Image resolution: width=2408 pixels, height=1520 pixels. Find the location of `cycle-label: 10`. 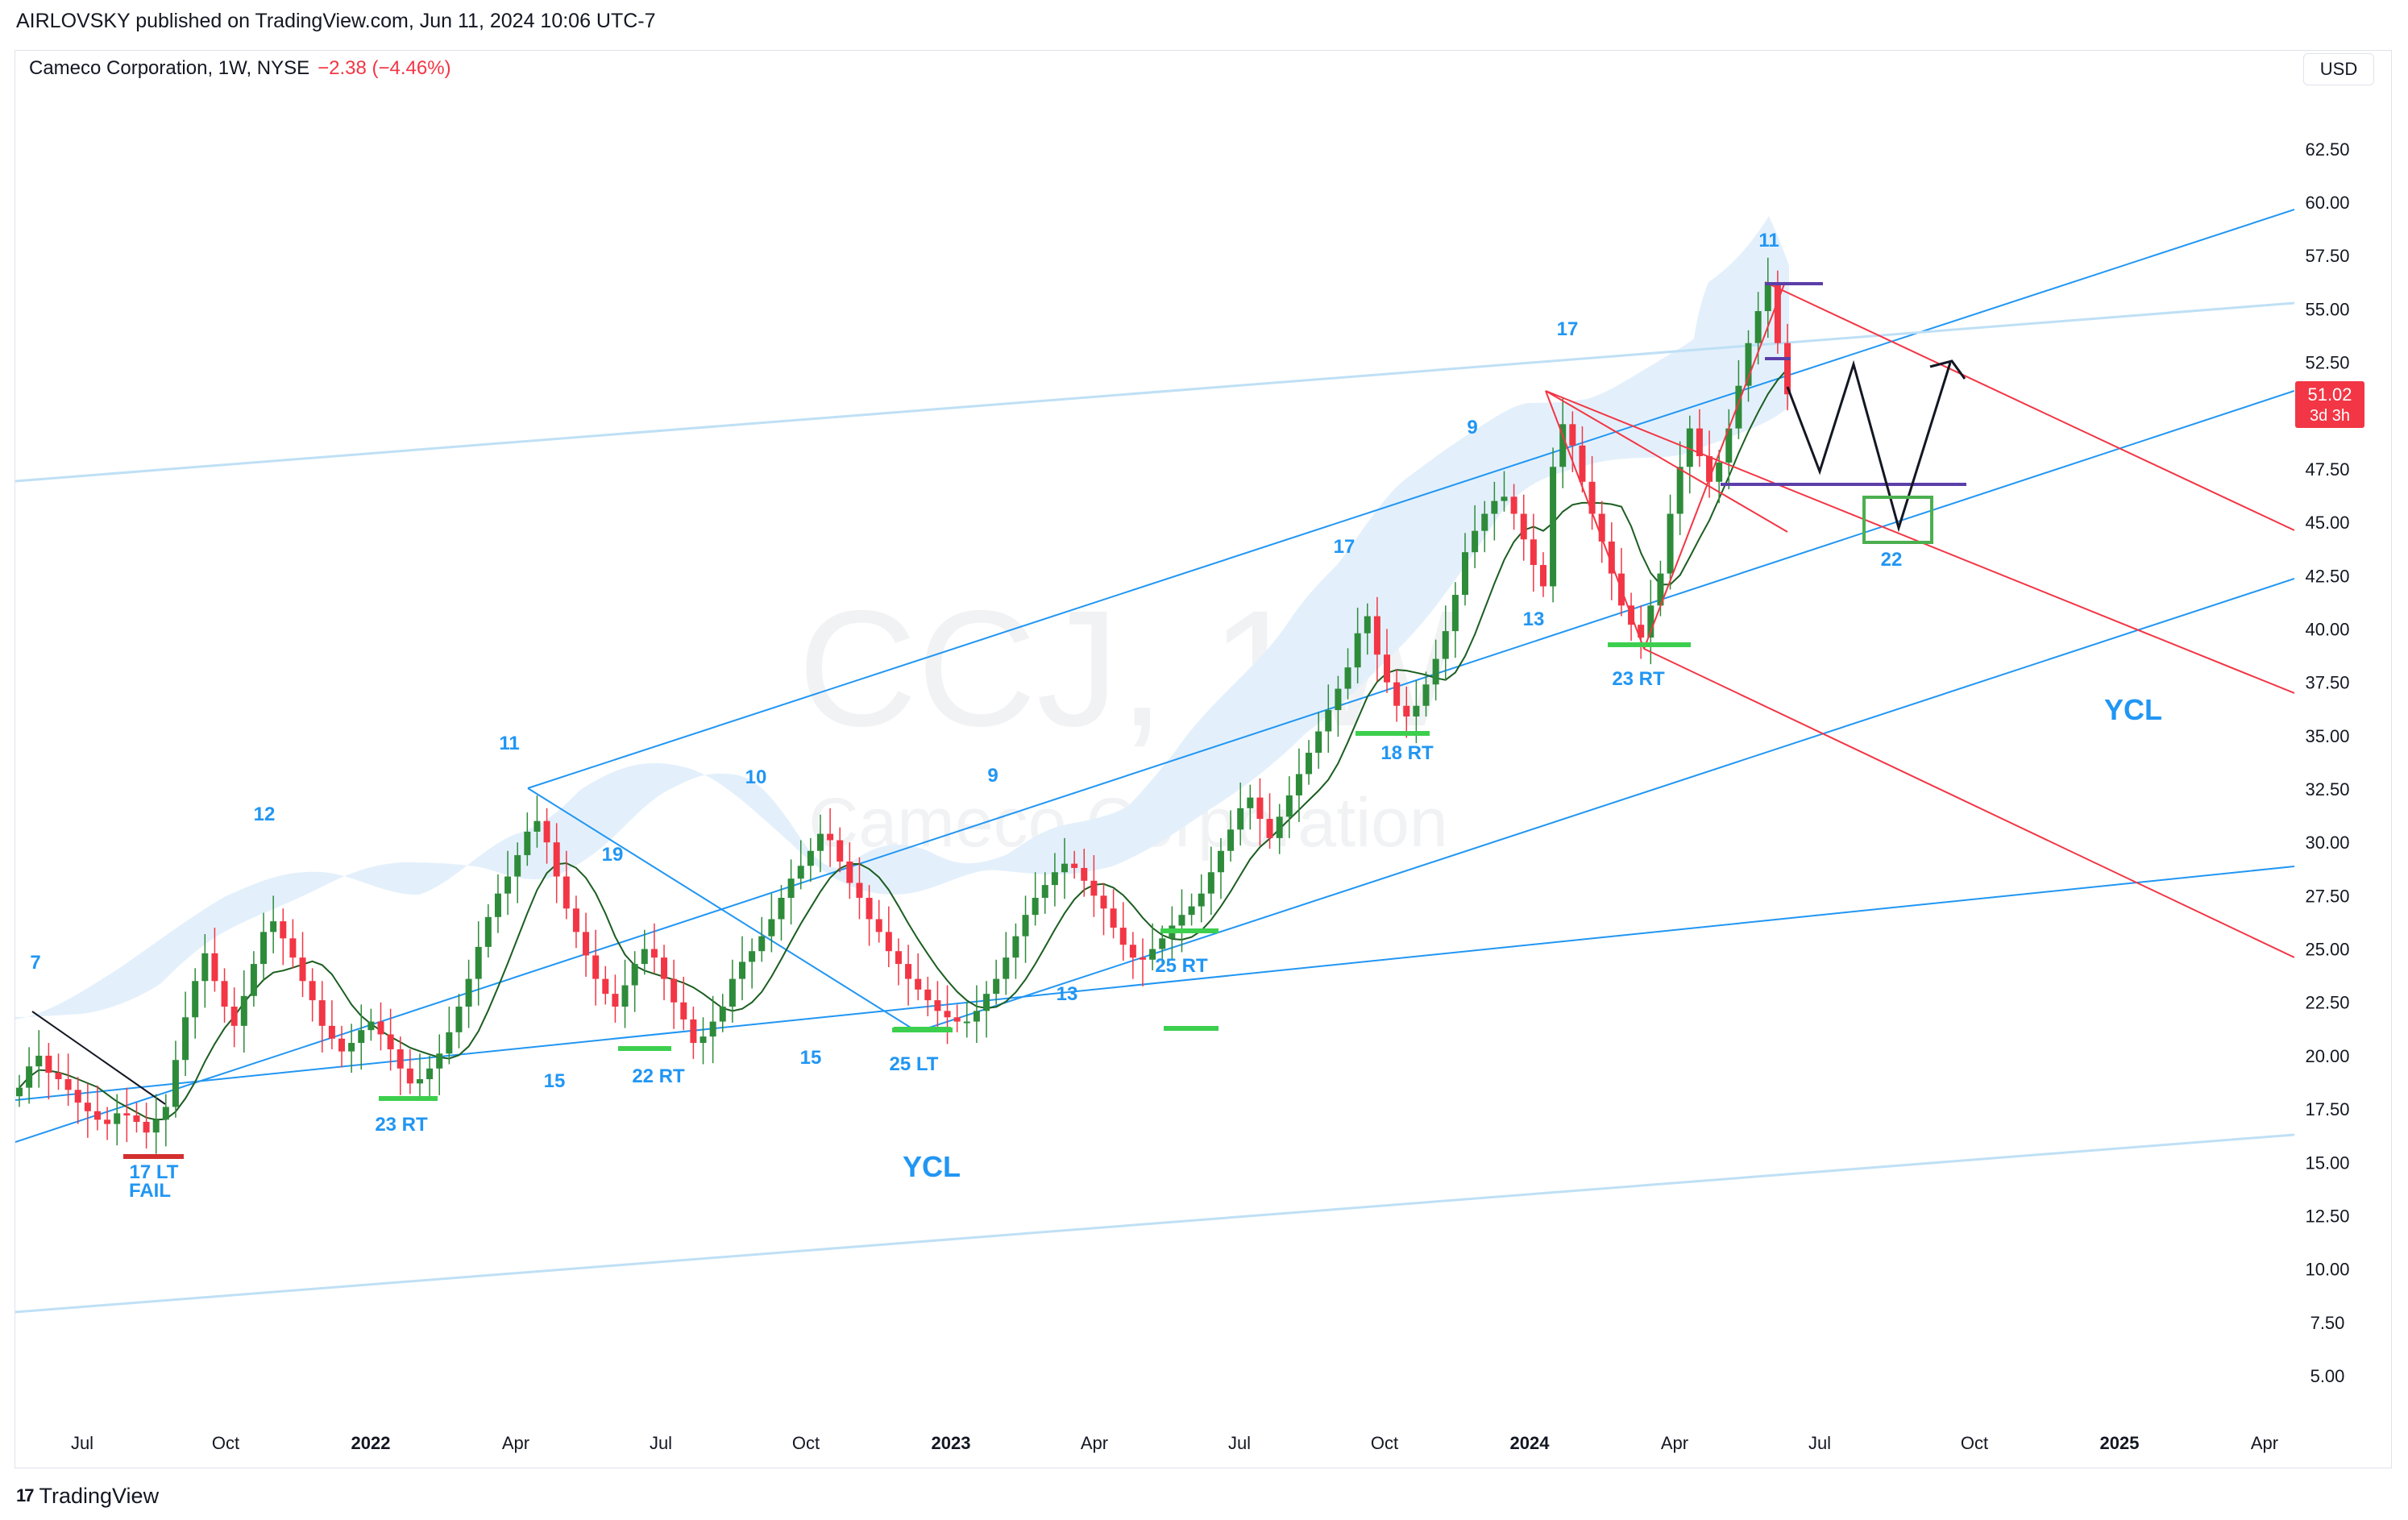

cycle-label: 10 is located at coordinates (756, 777).